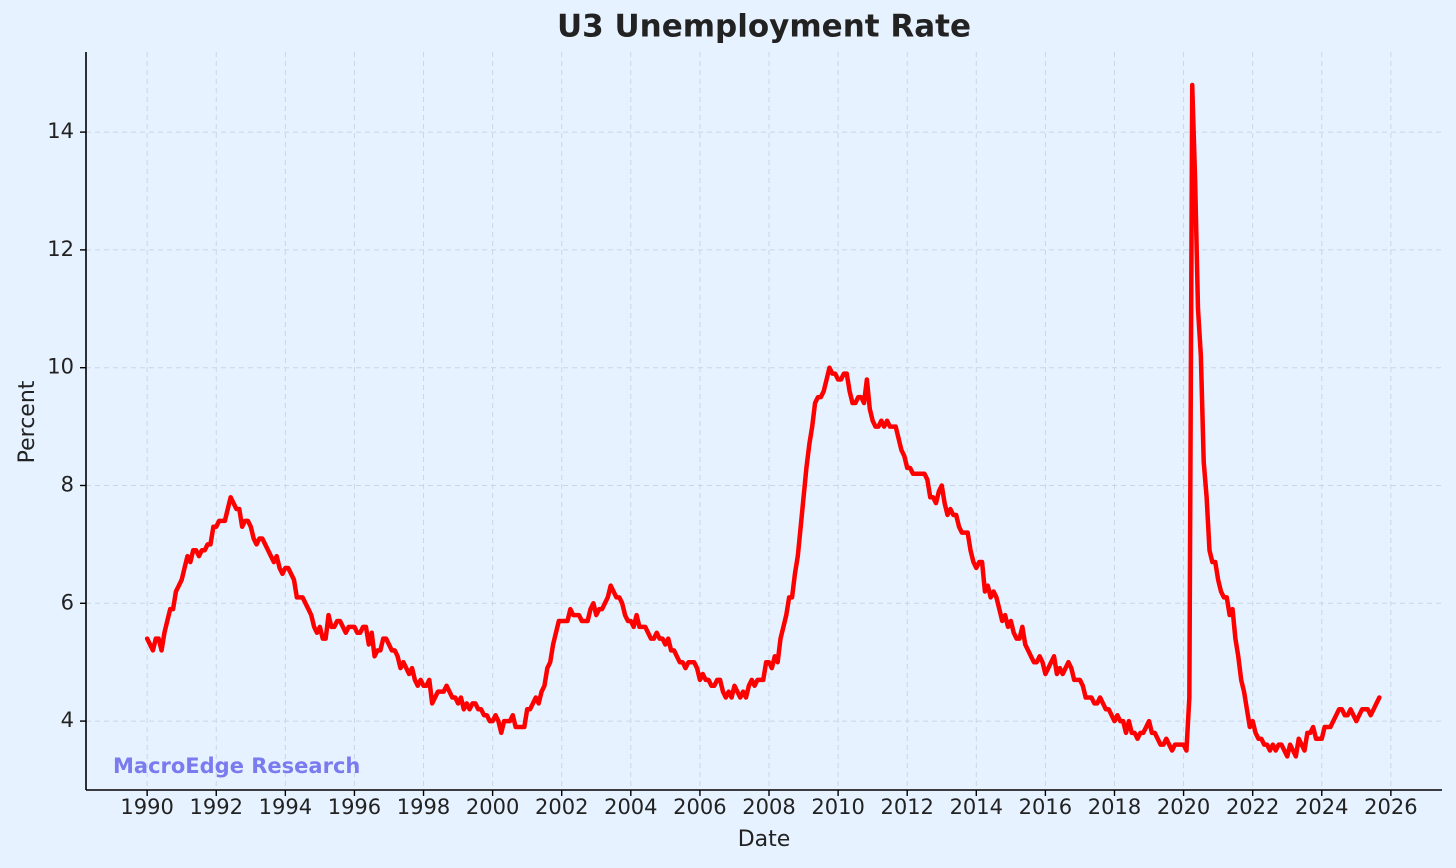 The width and height of the screenshot is (1456, 868). What do you see at coordinates (285, 807) in the screenshot?
I see `x-tick-label: 1994` at bounding box center [285, 807].